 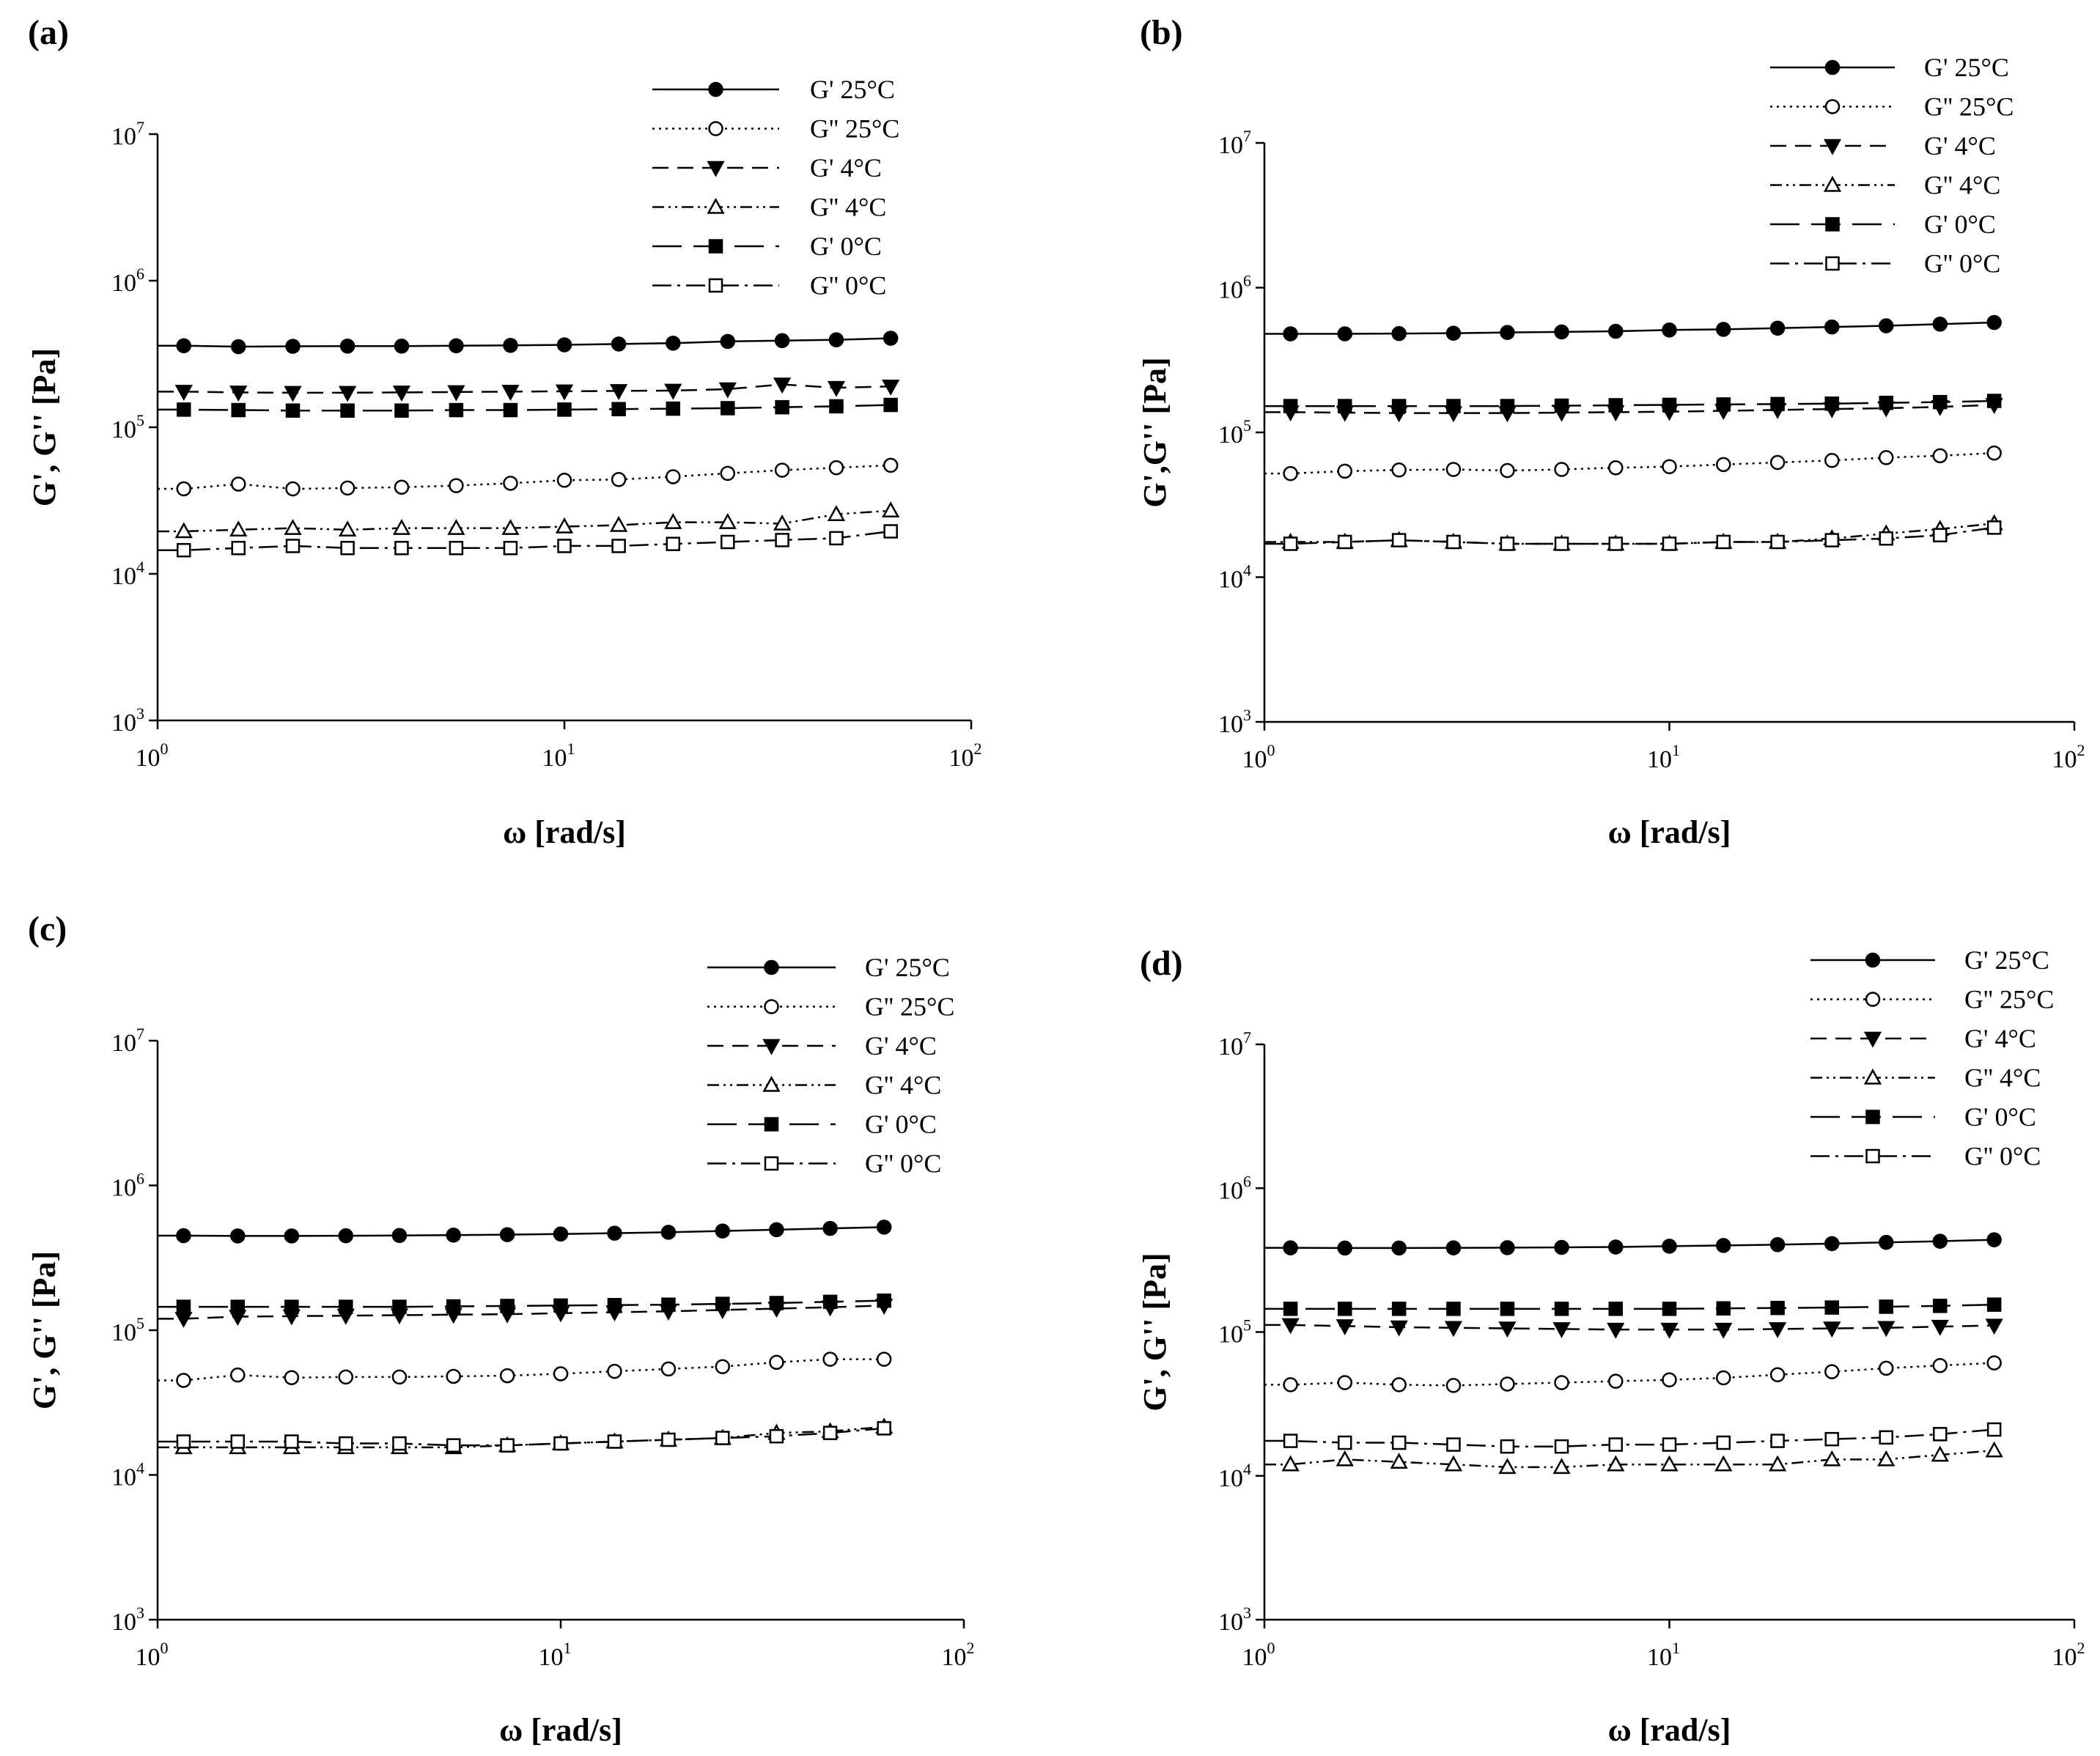 What do you see at coordinates (848, 207) in the screenshot?
I see `legend-label: G'' 4°C` at bounding box center [848, 207].